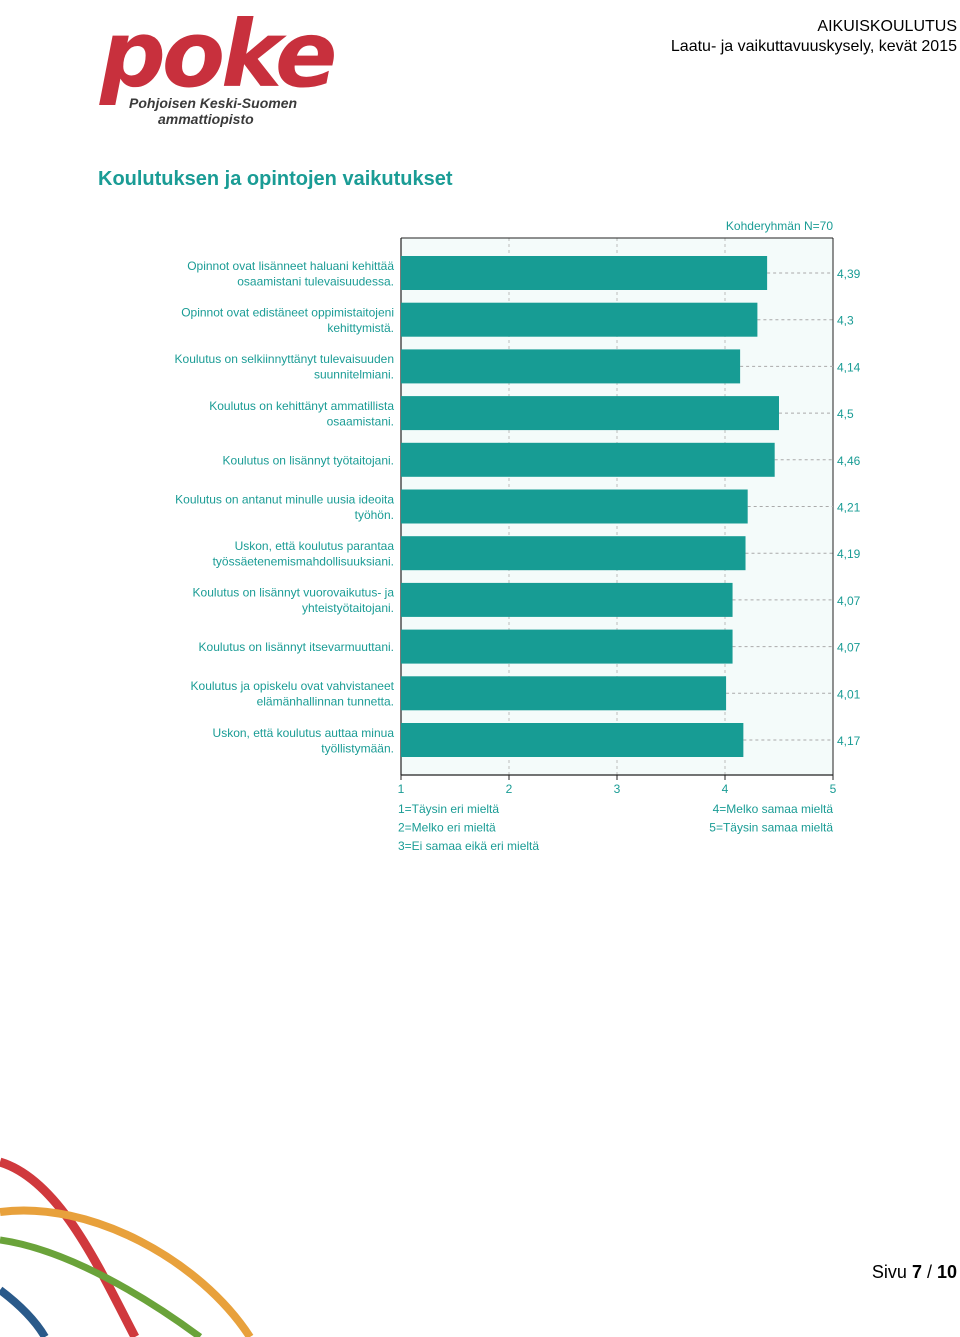  Describe the element at coordinates (448, 809) in the screenshot. I see `scale-legend-item: 1=Täysin eri mieltä` at that location.